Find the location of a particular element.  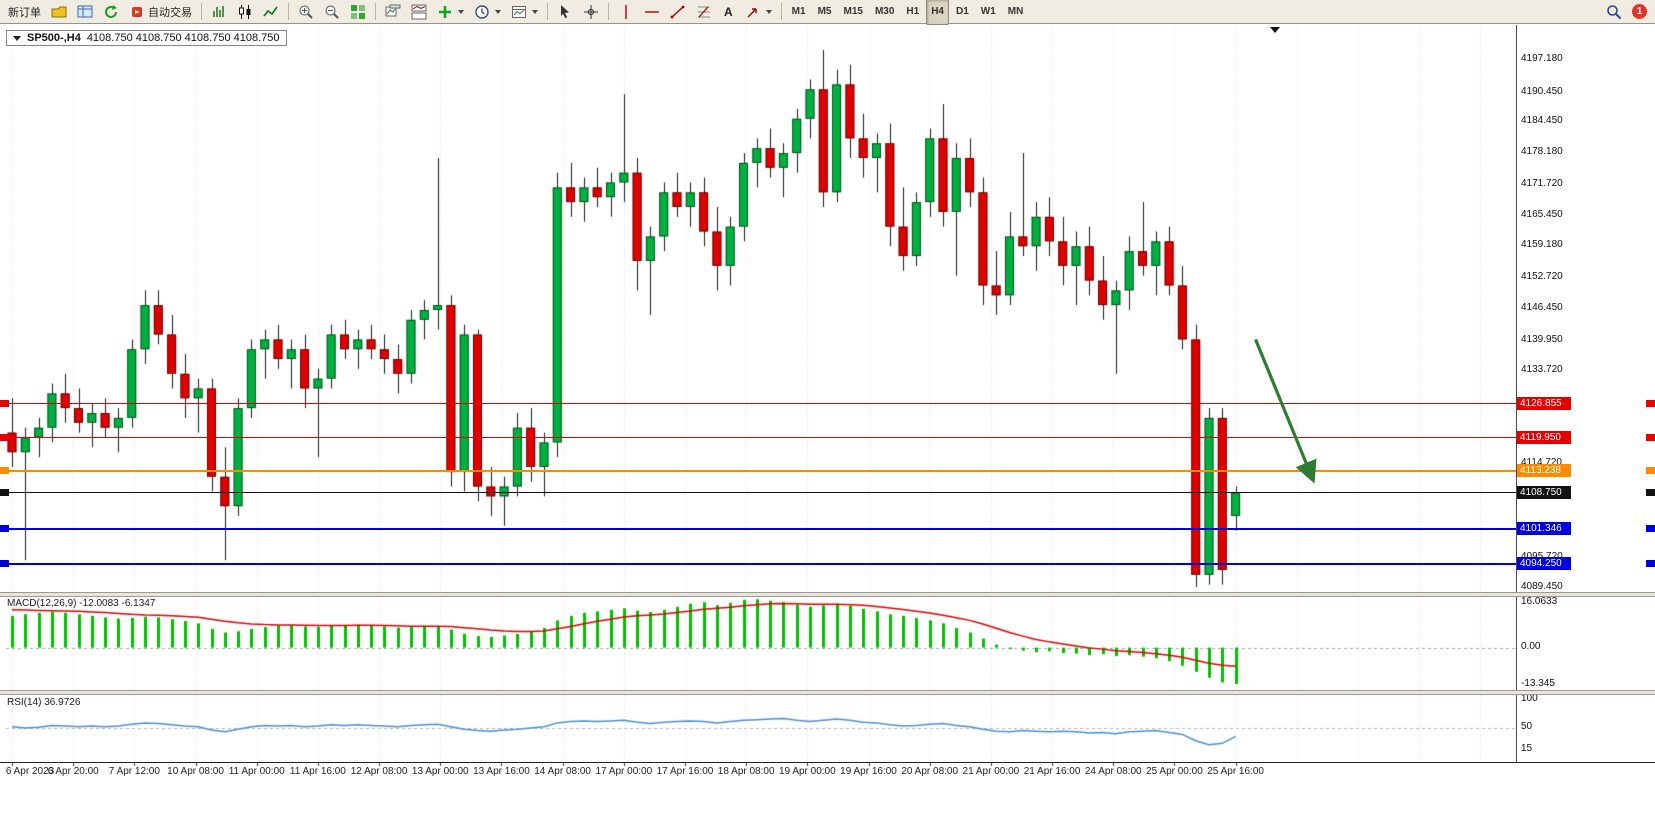

cursor-tool-button is located at coordinates (565, 12).